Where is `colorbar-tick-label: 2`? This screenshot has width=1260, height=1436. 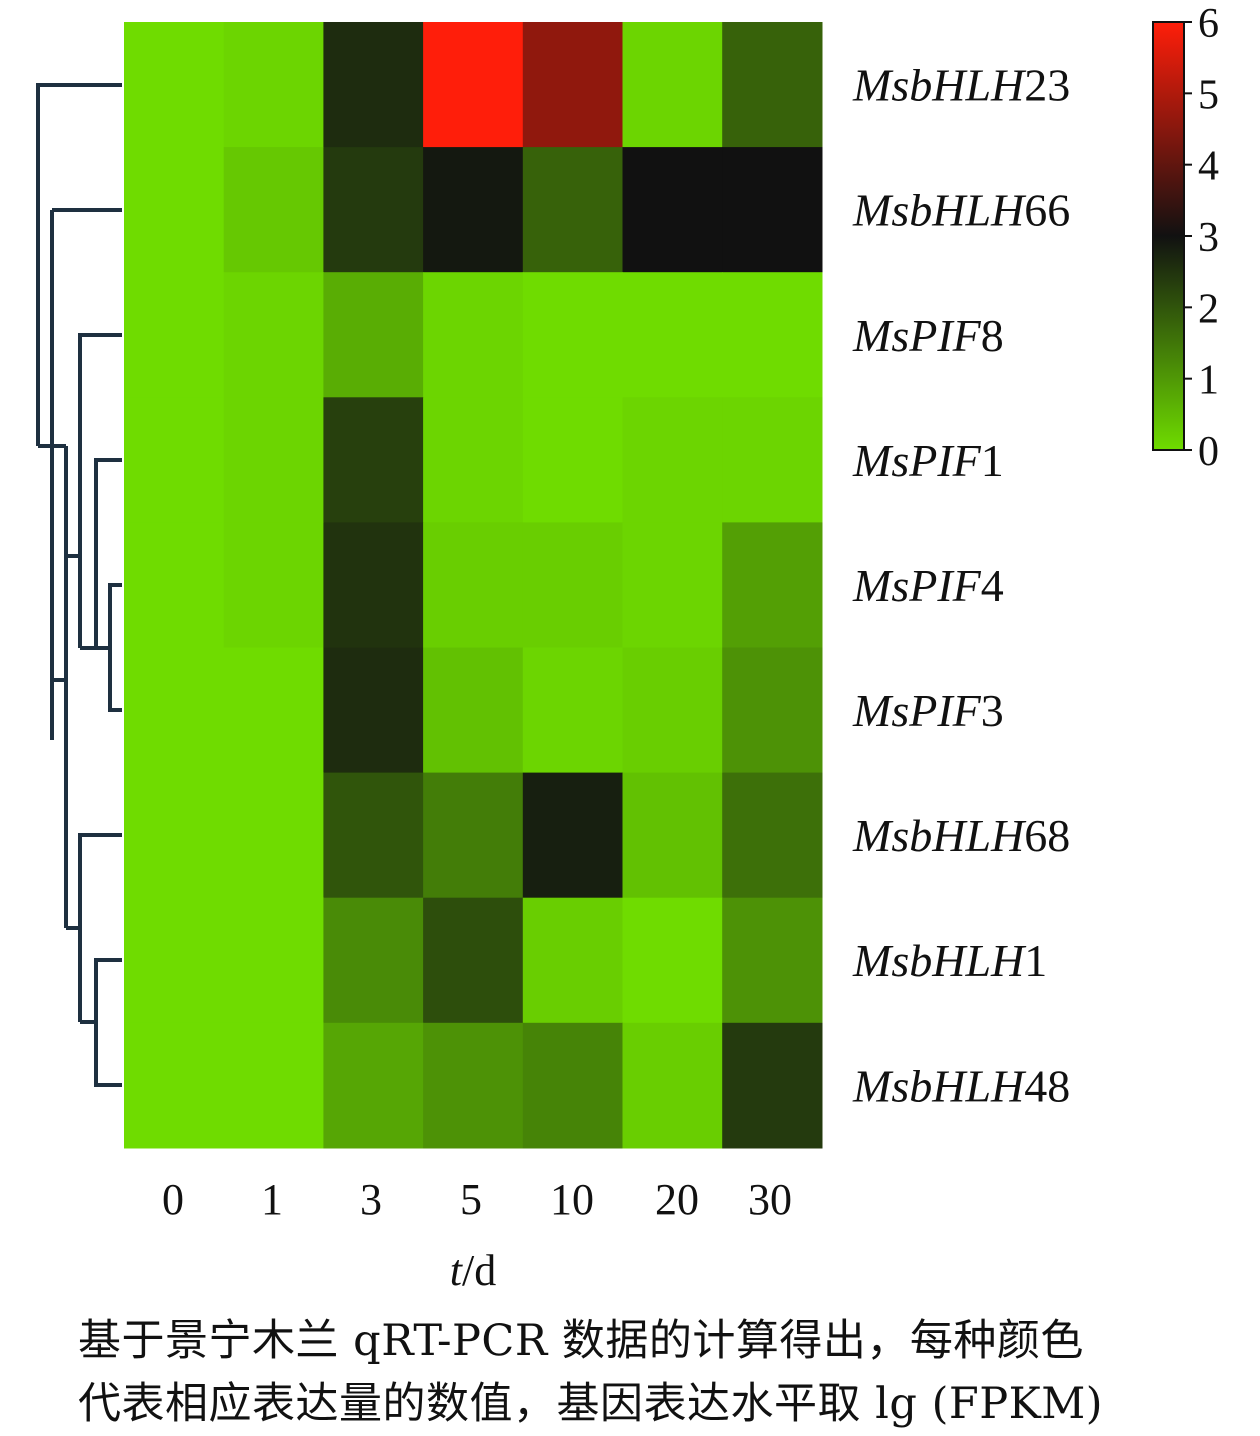 colorbar-tick-label: 2 is located at coordinates (1208, 309).